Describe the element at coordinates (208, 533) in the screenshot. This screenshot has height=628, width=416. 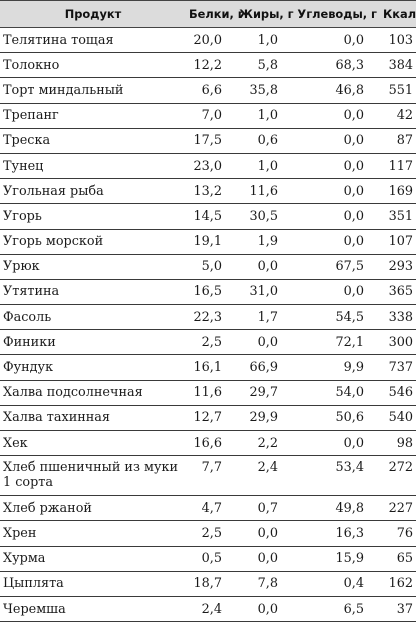
I see `table-row: Хрен 2,5 0,0 16,3 76` at that location.